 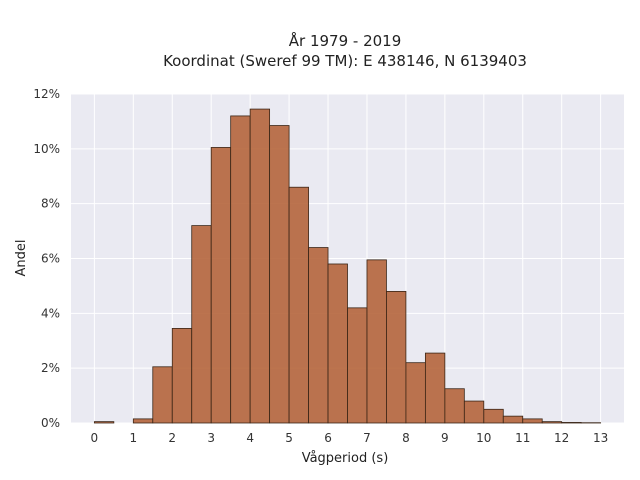 I want to click on x-tick-label: 3, so click(x=211, y=438).